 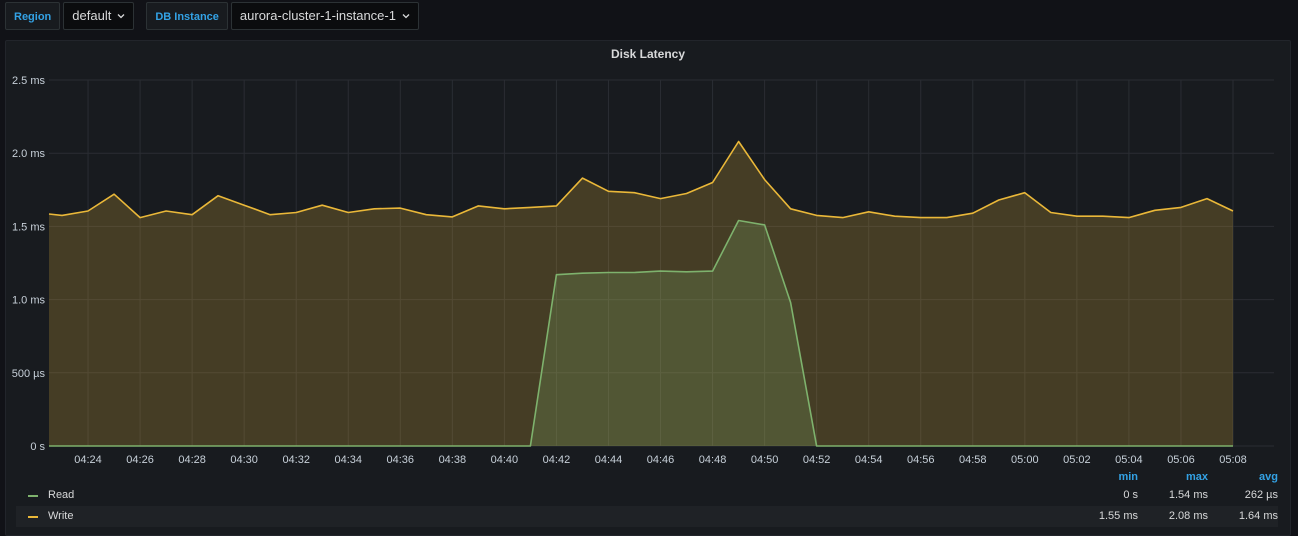 What do you see at coordinates (1077, 460) in the screenshot?
I see `x-tick-label: 05:02` at bounding box center [1077, 460].